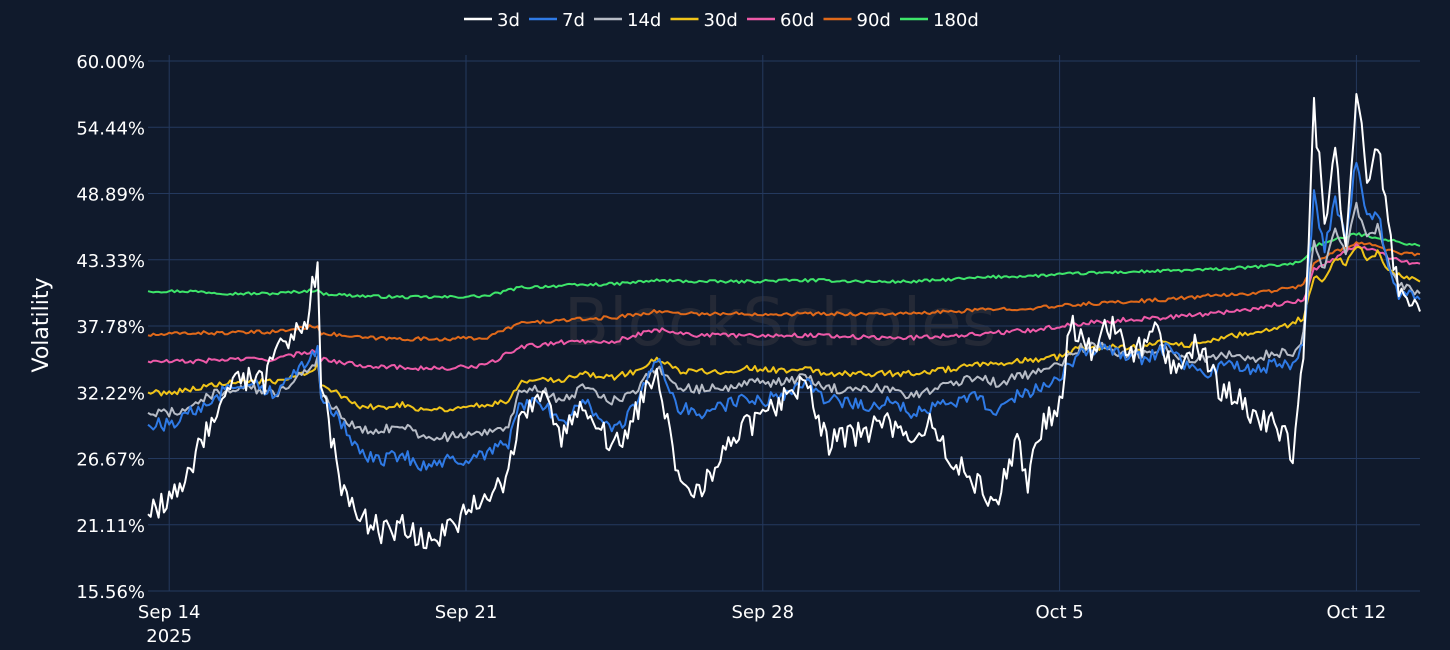 This screenshot has width=1450, height=650. What do you see at coordinates (169, 612) in the screenshot?
I see `x-tick-label: Sep 14` at bounding box center [169, 612].